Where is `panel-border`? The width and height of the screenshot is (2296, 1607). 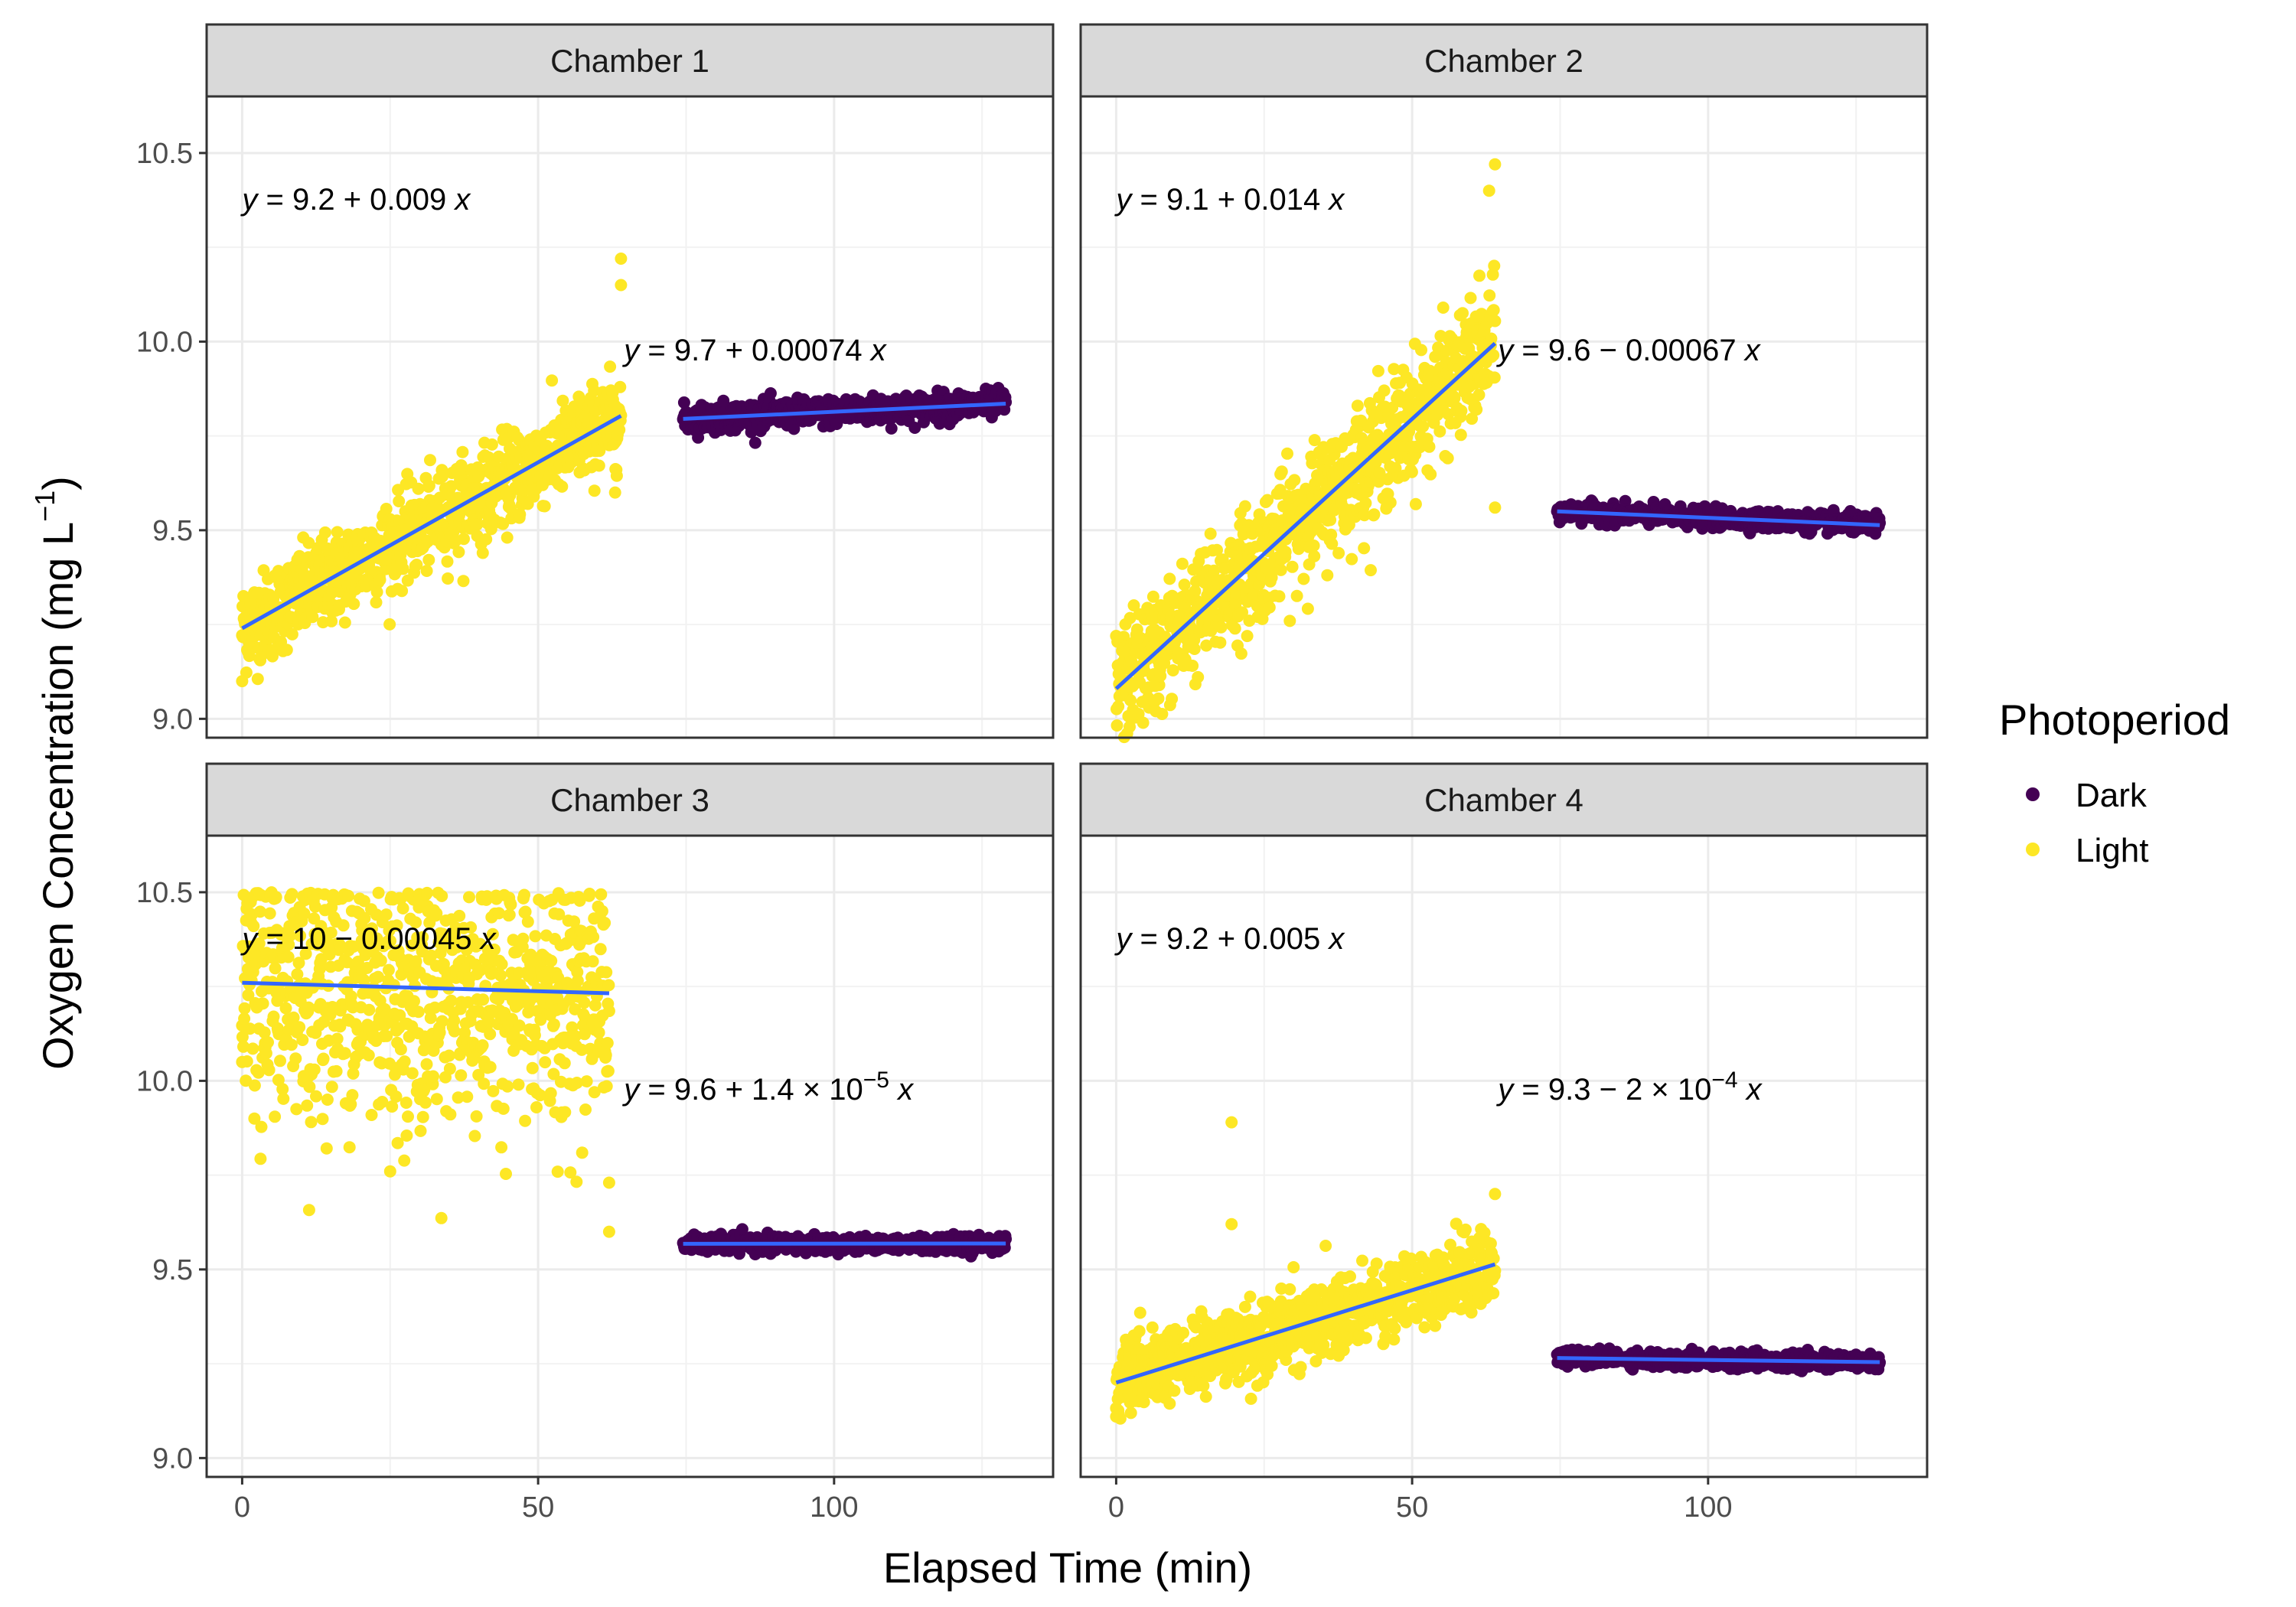
panel-border is located at coordinates (630, 417).